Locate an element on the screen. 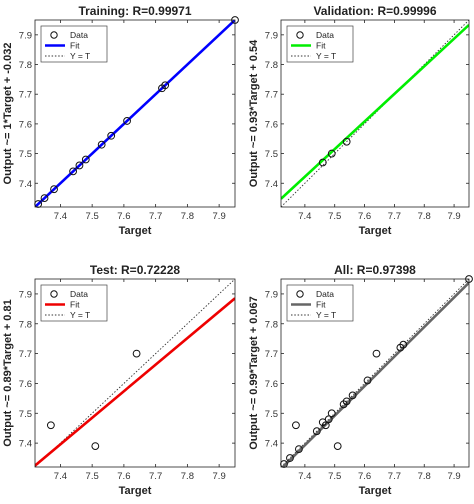 The width and height of the screenshot is (474, 504). training-legend-label: Fit is located at coordinates (75, 46).